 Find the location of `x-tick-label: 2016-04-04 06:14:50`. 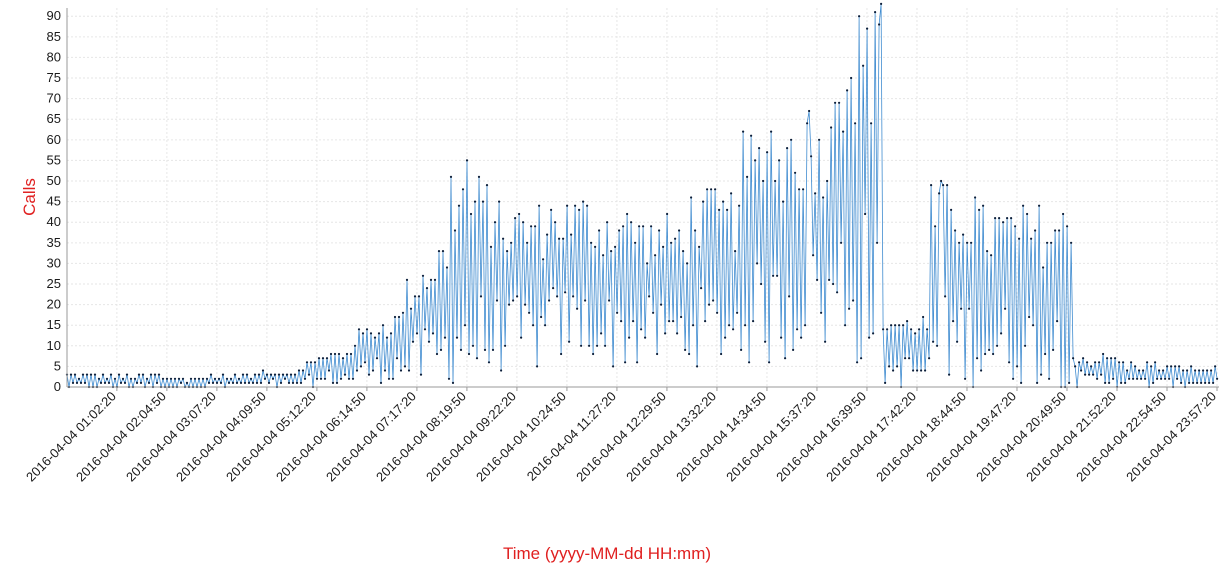

x-tick-label: 2016-04-04 06:14:50 is located at coordinates (321, 437).